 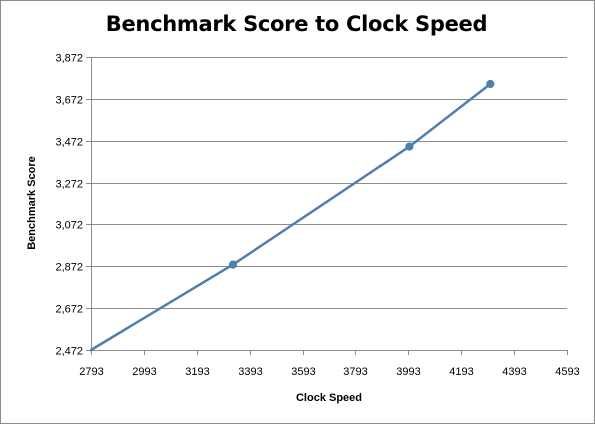 What do you see at coordinates (69, 352) in the screenshot?
I see `y-tick-label: 2,472` at bounding box center [69, 352].